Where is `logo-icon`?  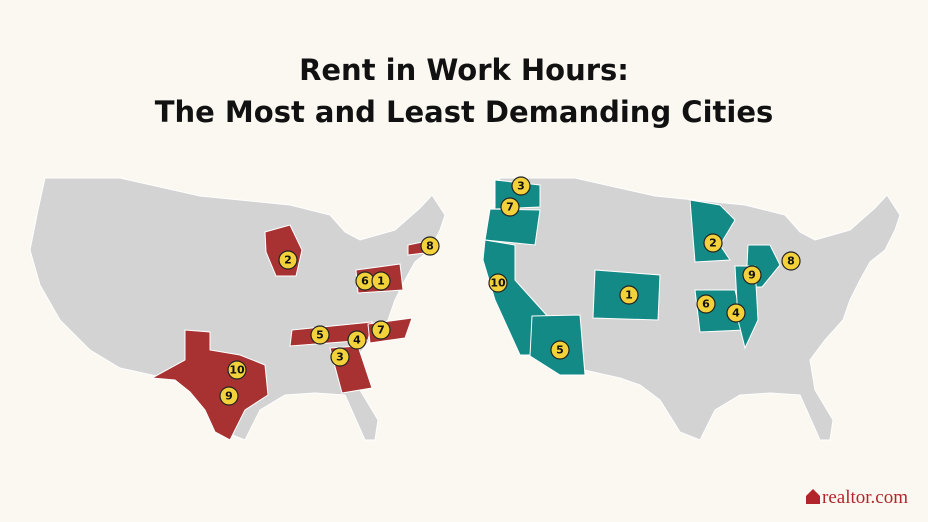 logo-icon is located at coordinates (813, 496).